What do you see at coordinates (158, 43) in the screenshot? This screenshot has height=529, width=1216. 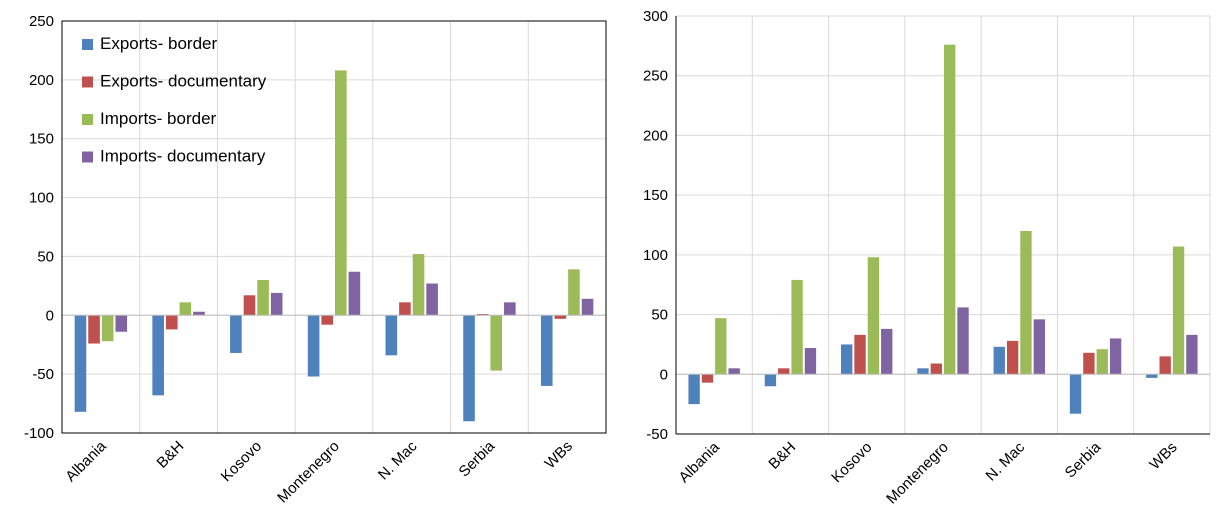 I see `legend-label: Exports- border` at bounding box center [158, 43].